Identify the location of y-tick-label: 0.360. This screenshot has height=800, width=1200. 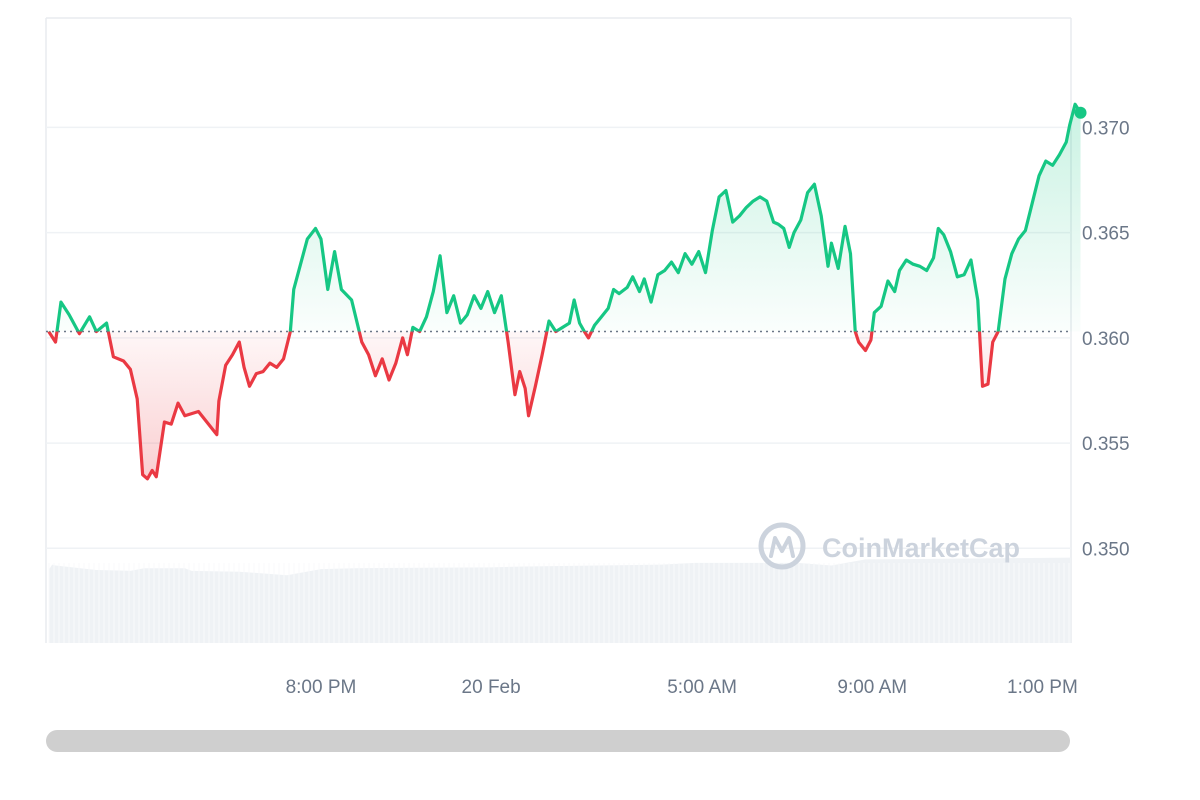
(1106, 339).